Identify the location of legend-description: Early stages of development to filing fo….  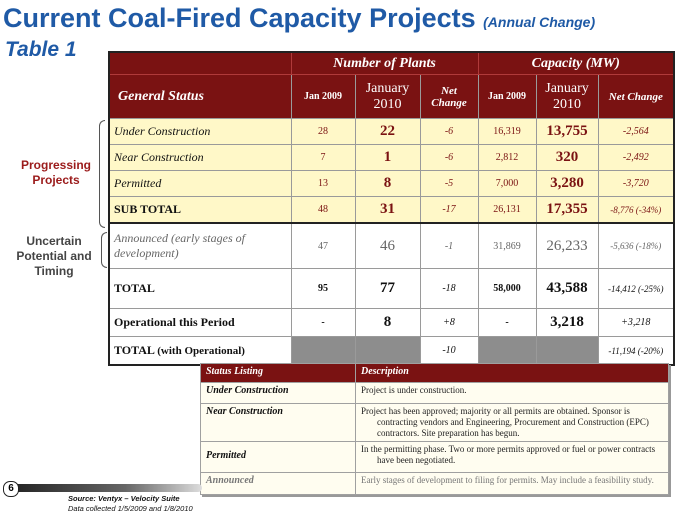
(512, 483).